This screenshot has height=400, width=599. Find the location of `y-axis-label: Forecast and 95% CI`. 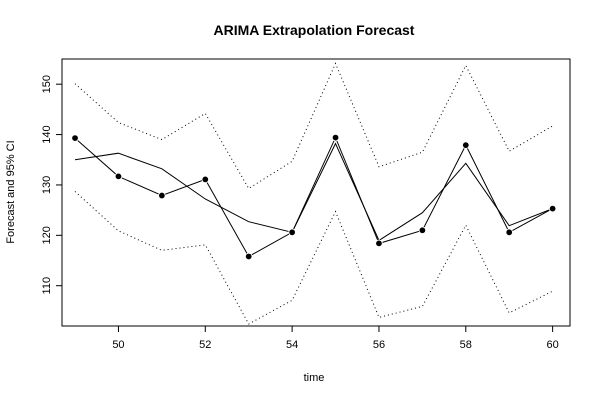

y-axis-label: Forecast and 95% CI is located at coordinates (11, 191).